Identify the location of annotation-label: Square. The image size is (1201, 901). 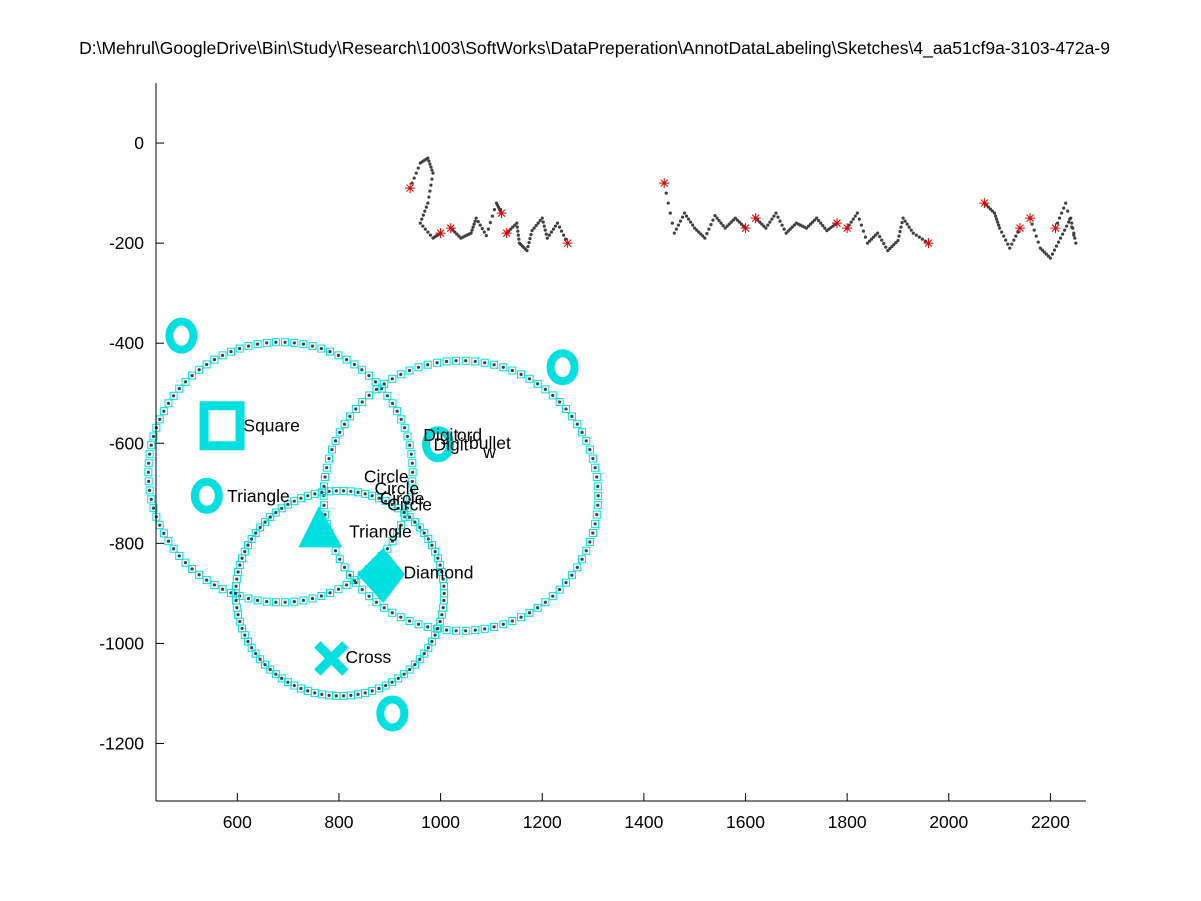
(271, 426).